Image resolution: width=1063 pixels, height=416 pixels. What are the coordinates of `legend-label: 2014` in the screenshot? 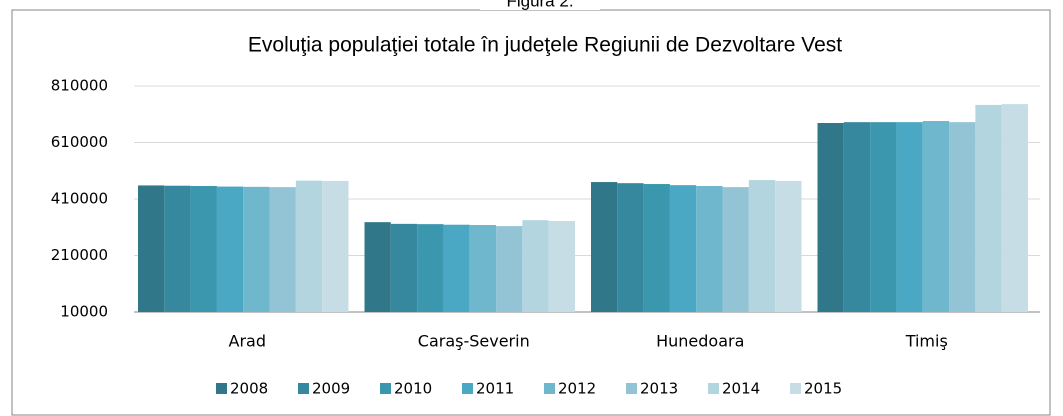 It's located at (741, 389).